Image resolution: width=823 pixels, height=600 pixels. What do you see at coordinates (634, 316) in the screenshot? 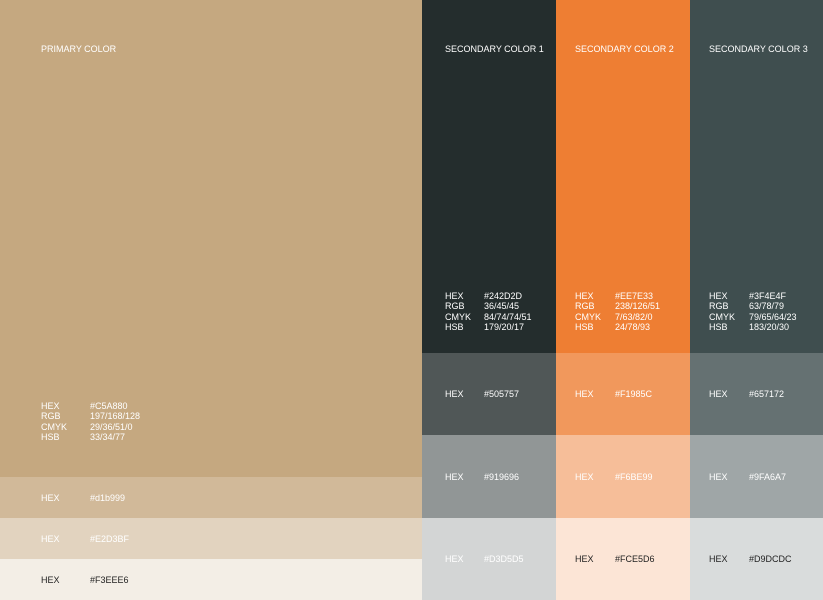
I see `spec-value: 7/63/82/0` at bounding box center [634, 316].